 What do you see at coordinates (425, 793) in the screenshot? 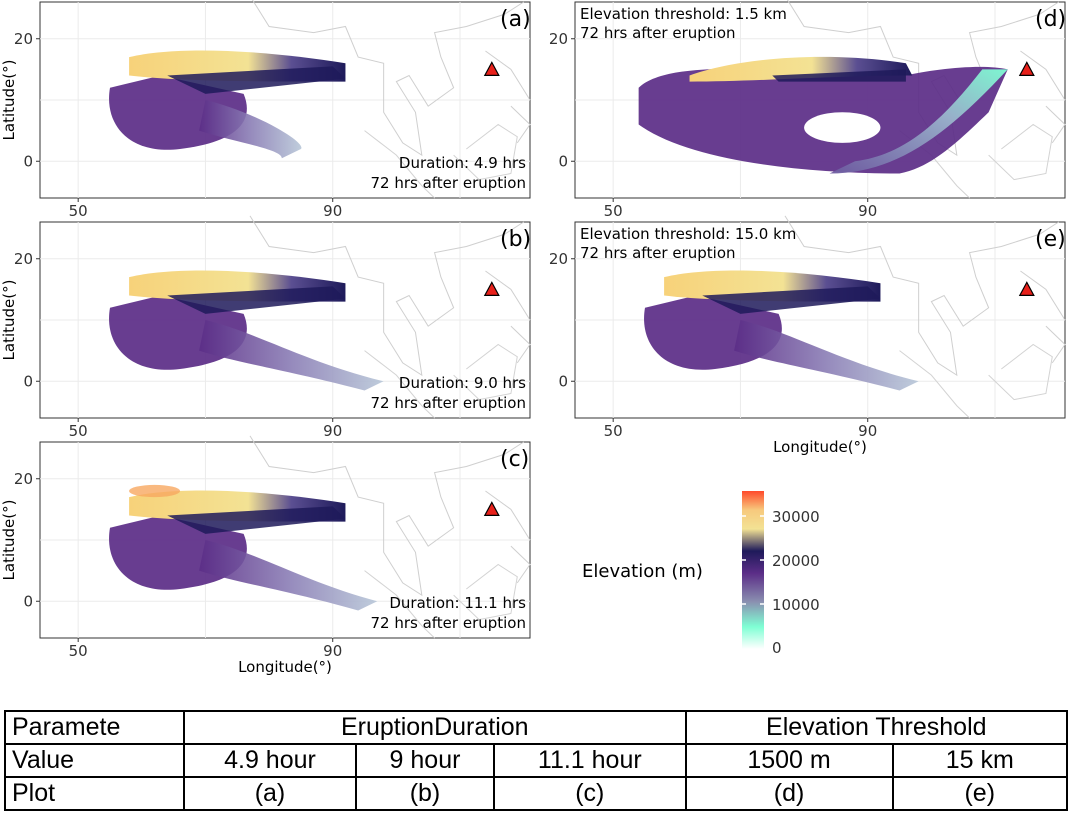
I see `table-cell: (b)` at bounding box center [425, 793].